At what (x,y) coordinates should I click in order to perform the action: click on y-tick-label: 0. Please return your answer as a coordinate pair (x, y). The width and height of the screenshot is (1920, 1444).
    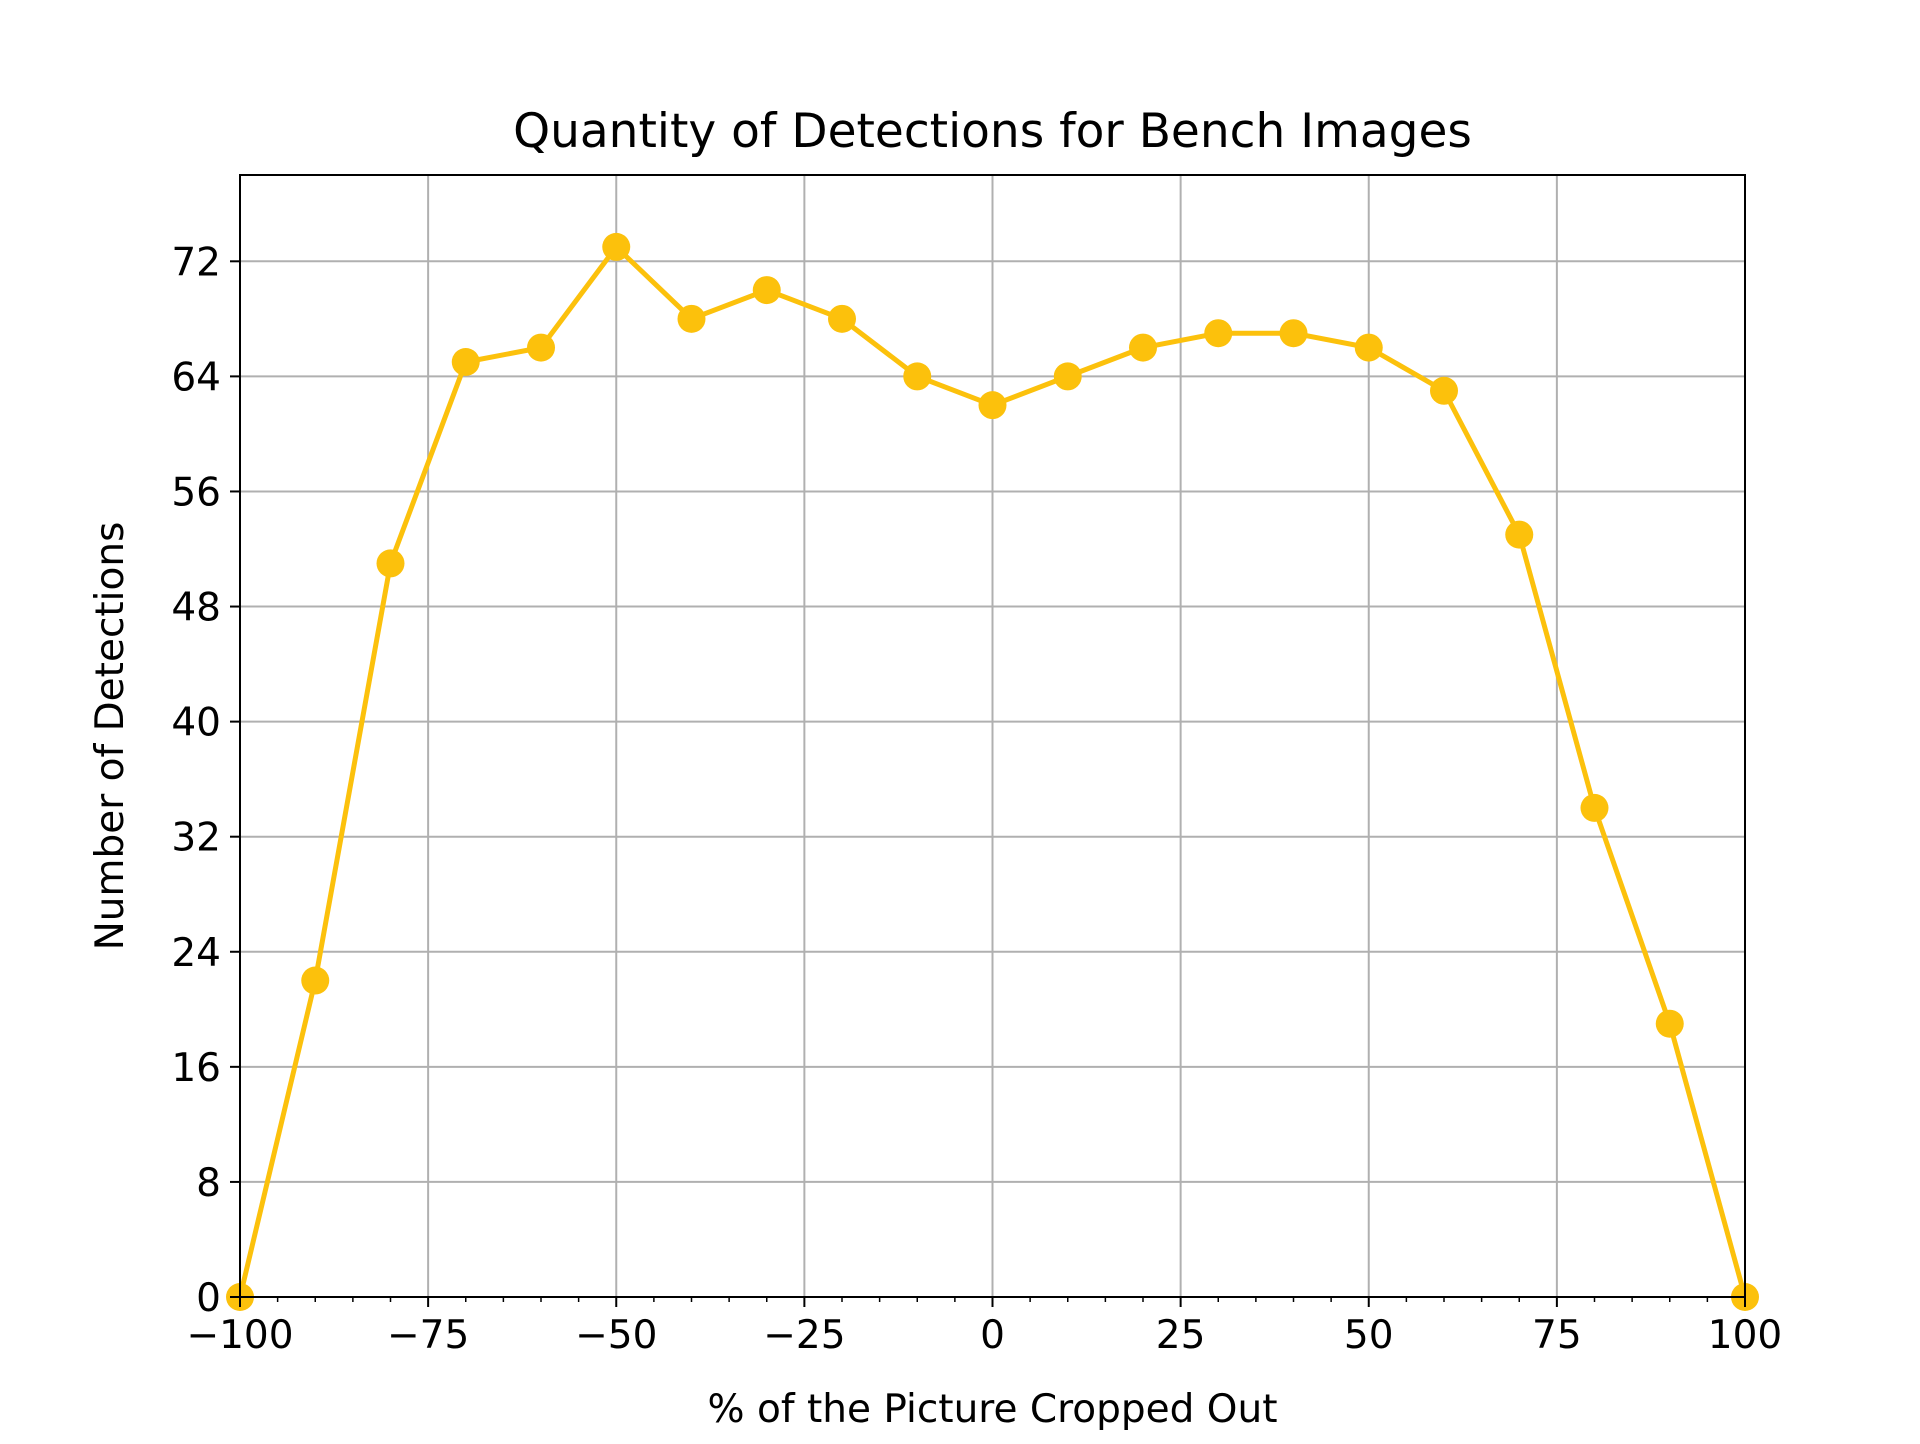
    Looking at the image, I should click on (208, 1298).